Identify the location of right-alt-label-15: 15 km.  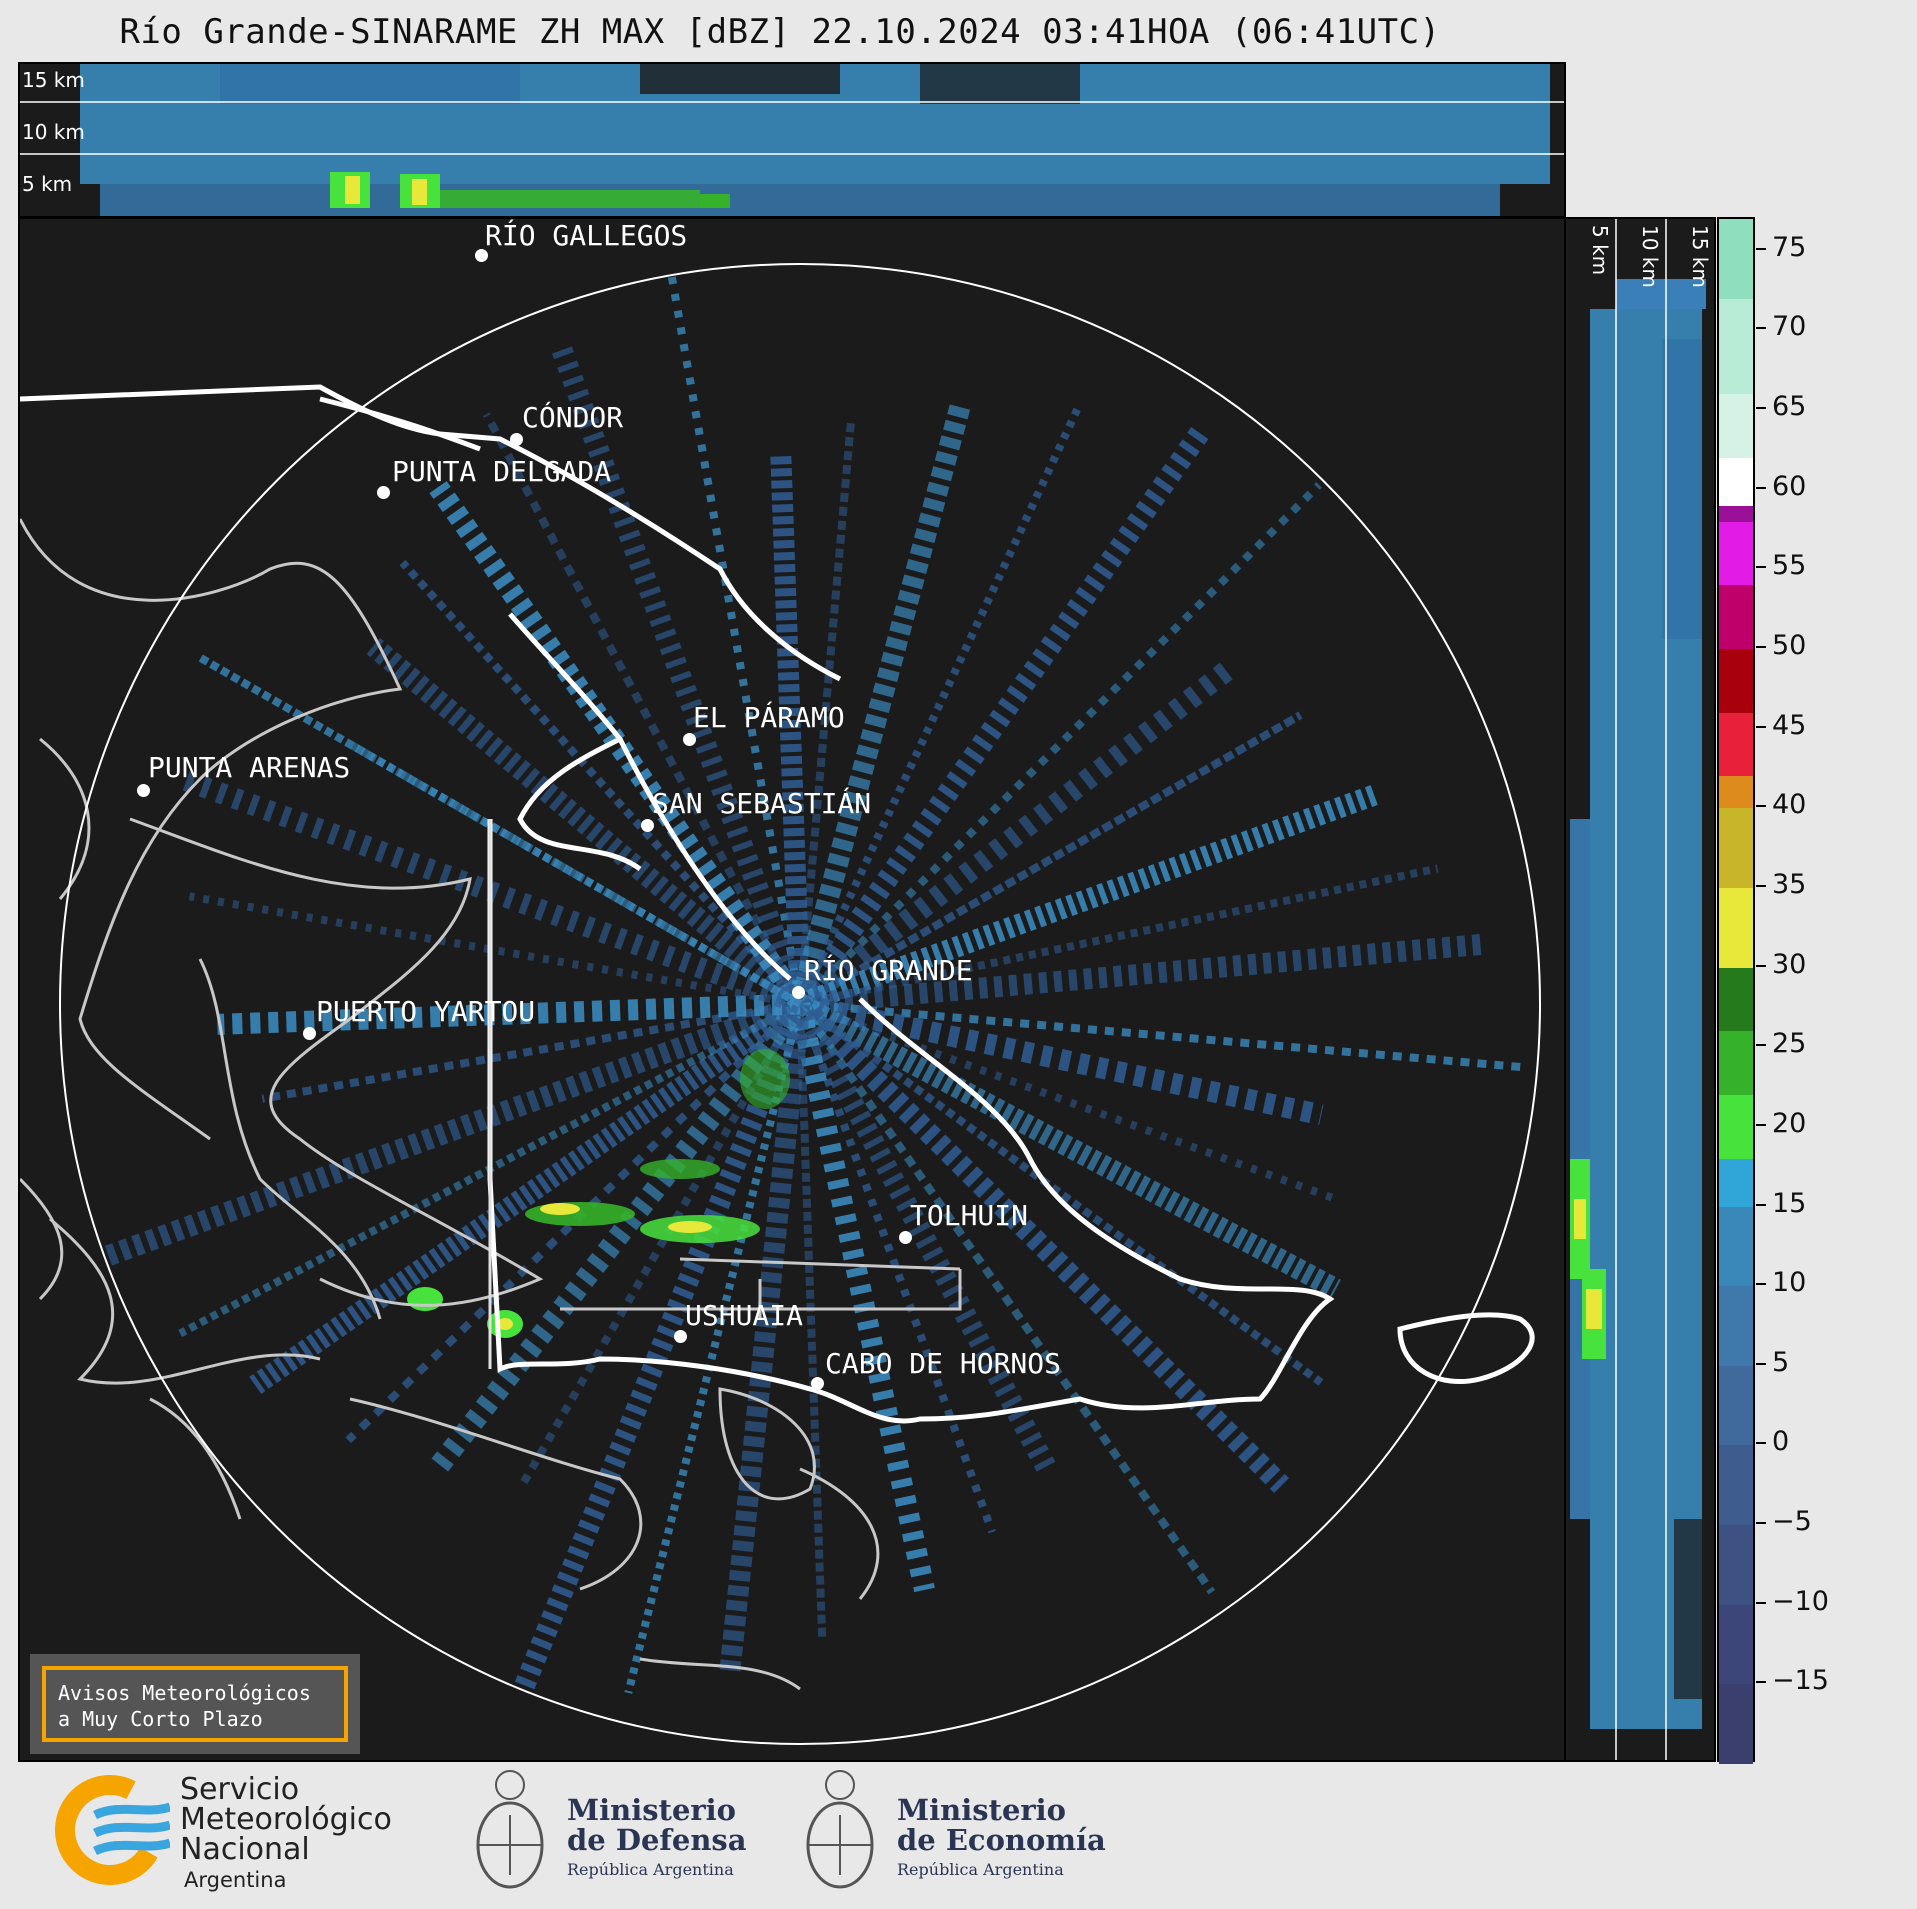
(1700, 256).